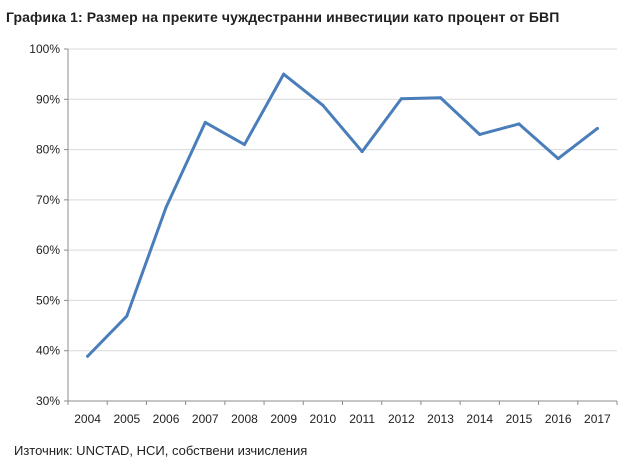  I want to click on x-tick-label: 2014, so click(479, 419).